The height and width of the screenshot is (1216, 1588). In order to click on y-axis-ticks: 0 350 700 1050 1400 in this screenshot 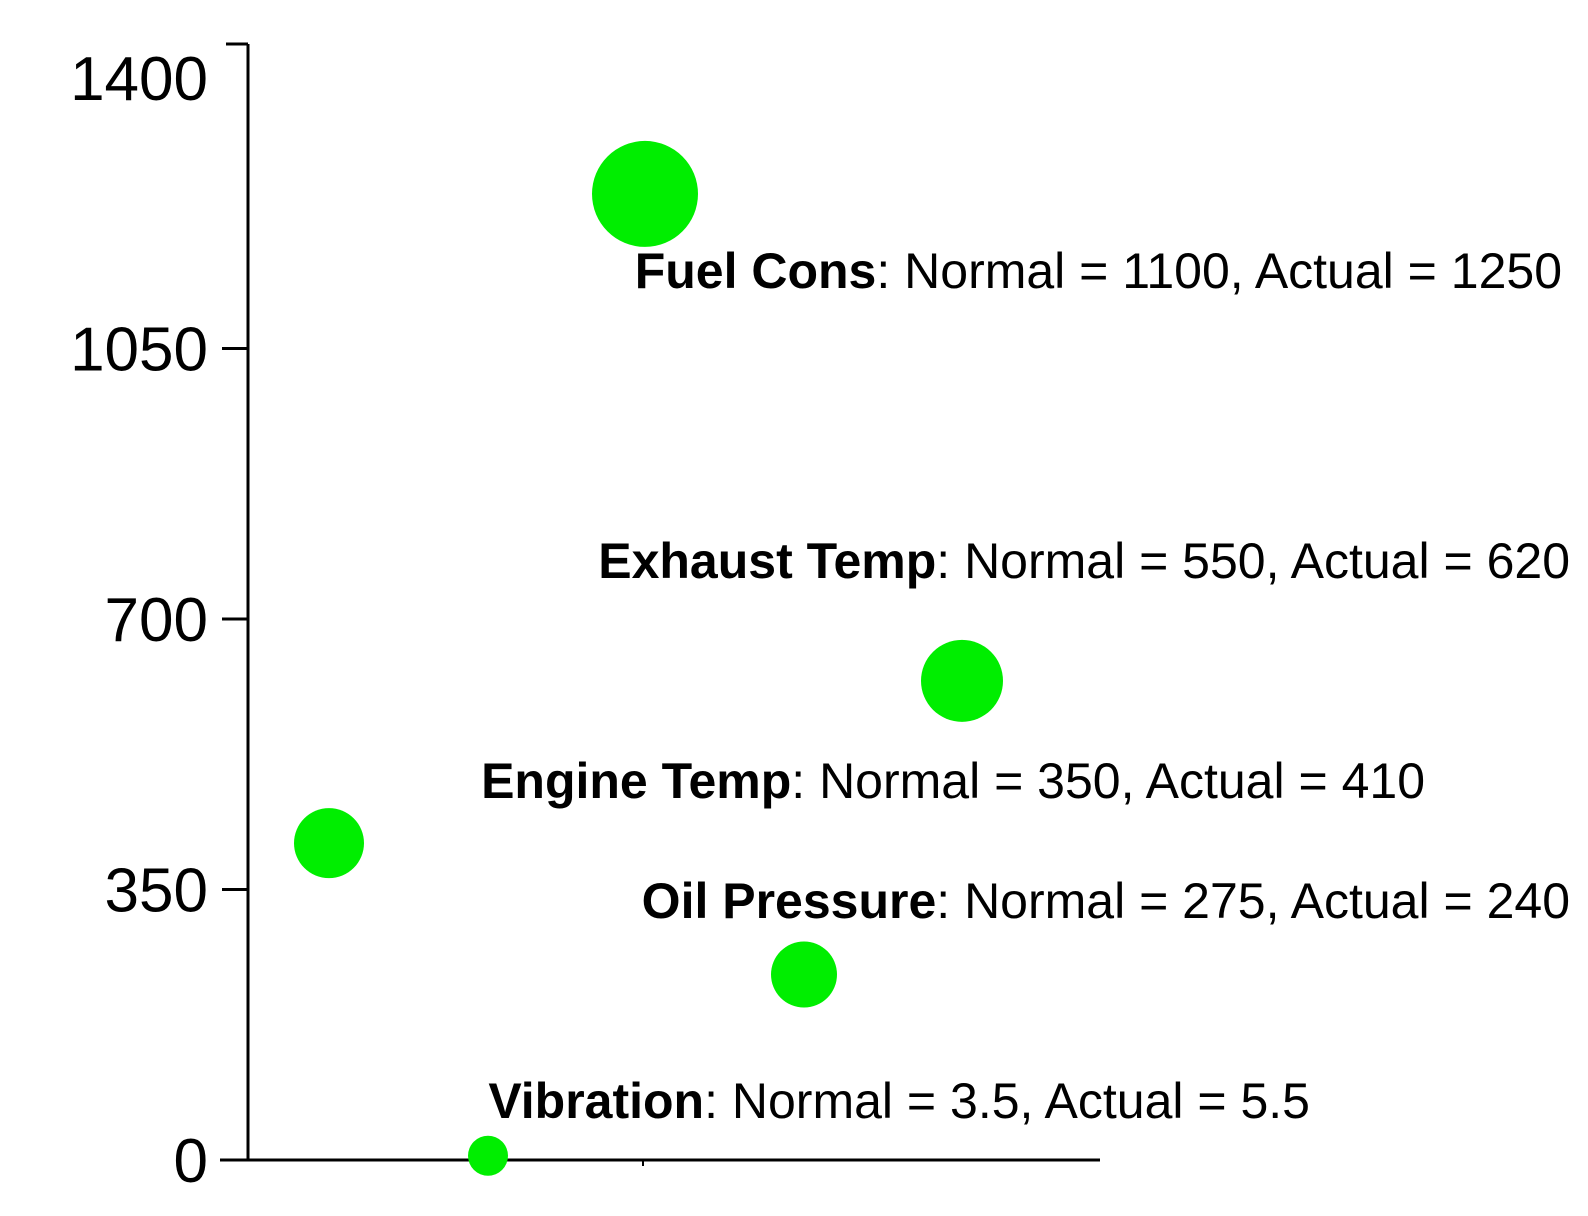, I will do `click(159, 620)`.